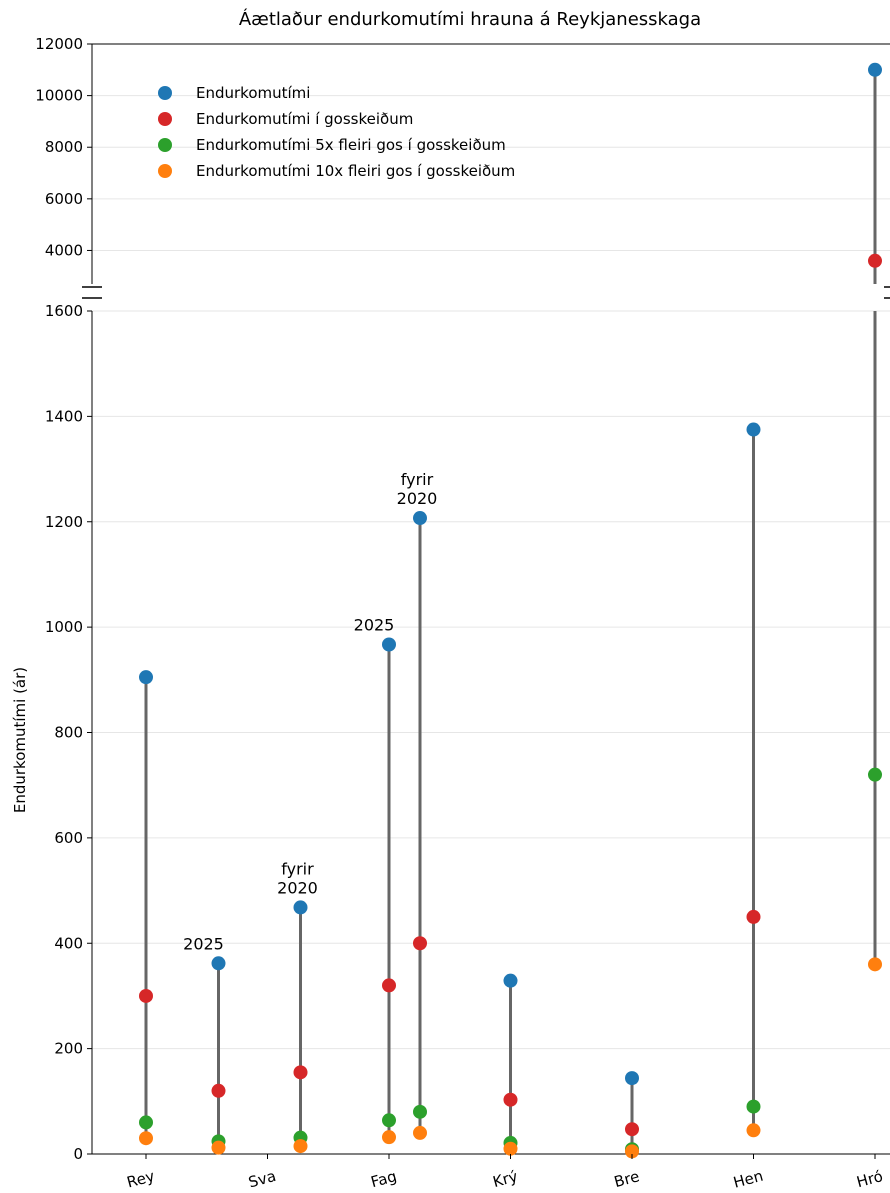  Describe the element at coordinates (78, 1154) in the screenshot. I see `y-tick-label: 0` at that location.